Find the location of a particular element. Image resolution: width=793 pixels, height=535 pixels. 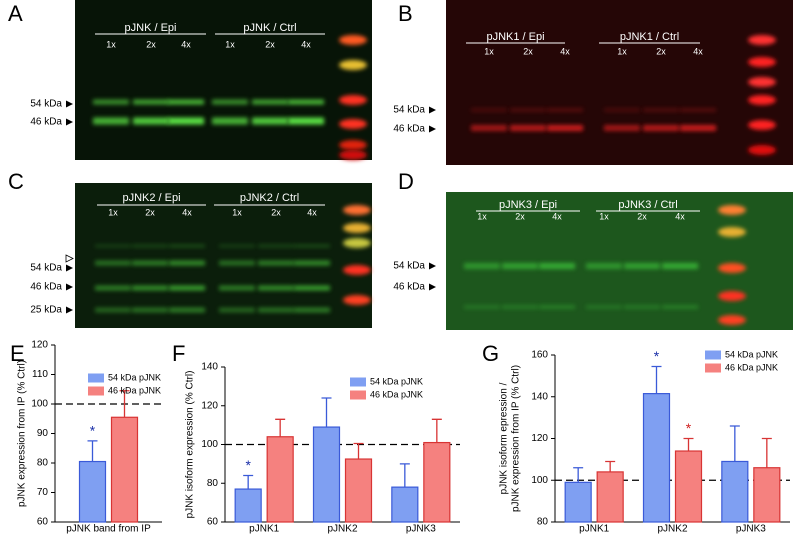

y-tick-label: 160 is located at coordinates (539, 355).